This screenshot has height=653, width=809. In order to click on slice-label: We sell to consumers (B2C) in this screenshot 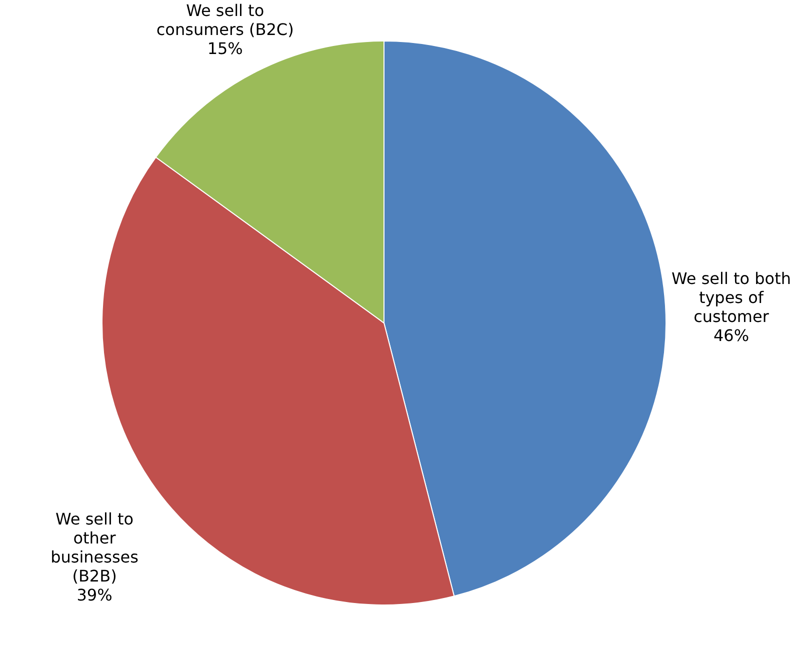, I will do `click(225, 20)`.